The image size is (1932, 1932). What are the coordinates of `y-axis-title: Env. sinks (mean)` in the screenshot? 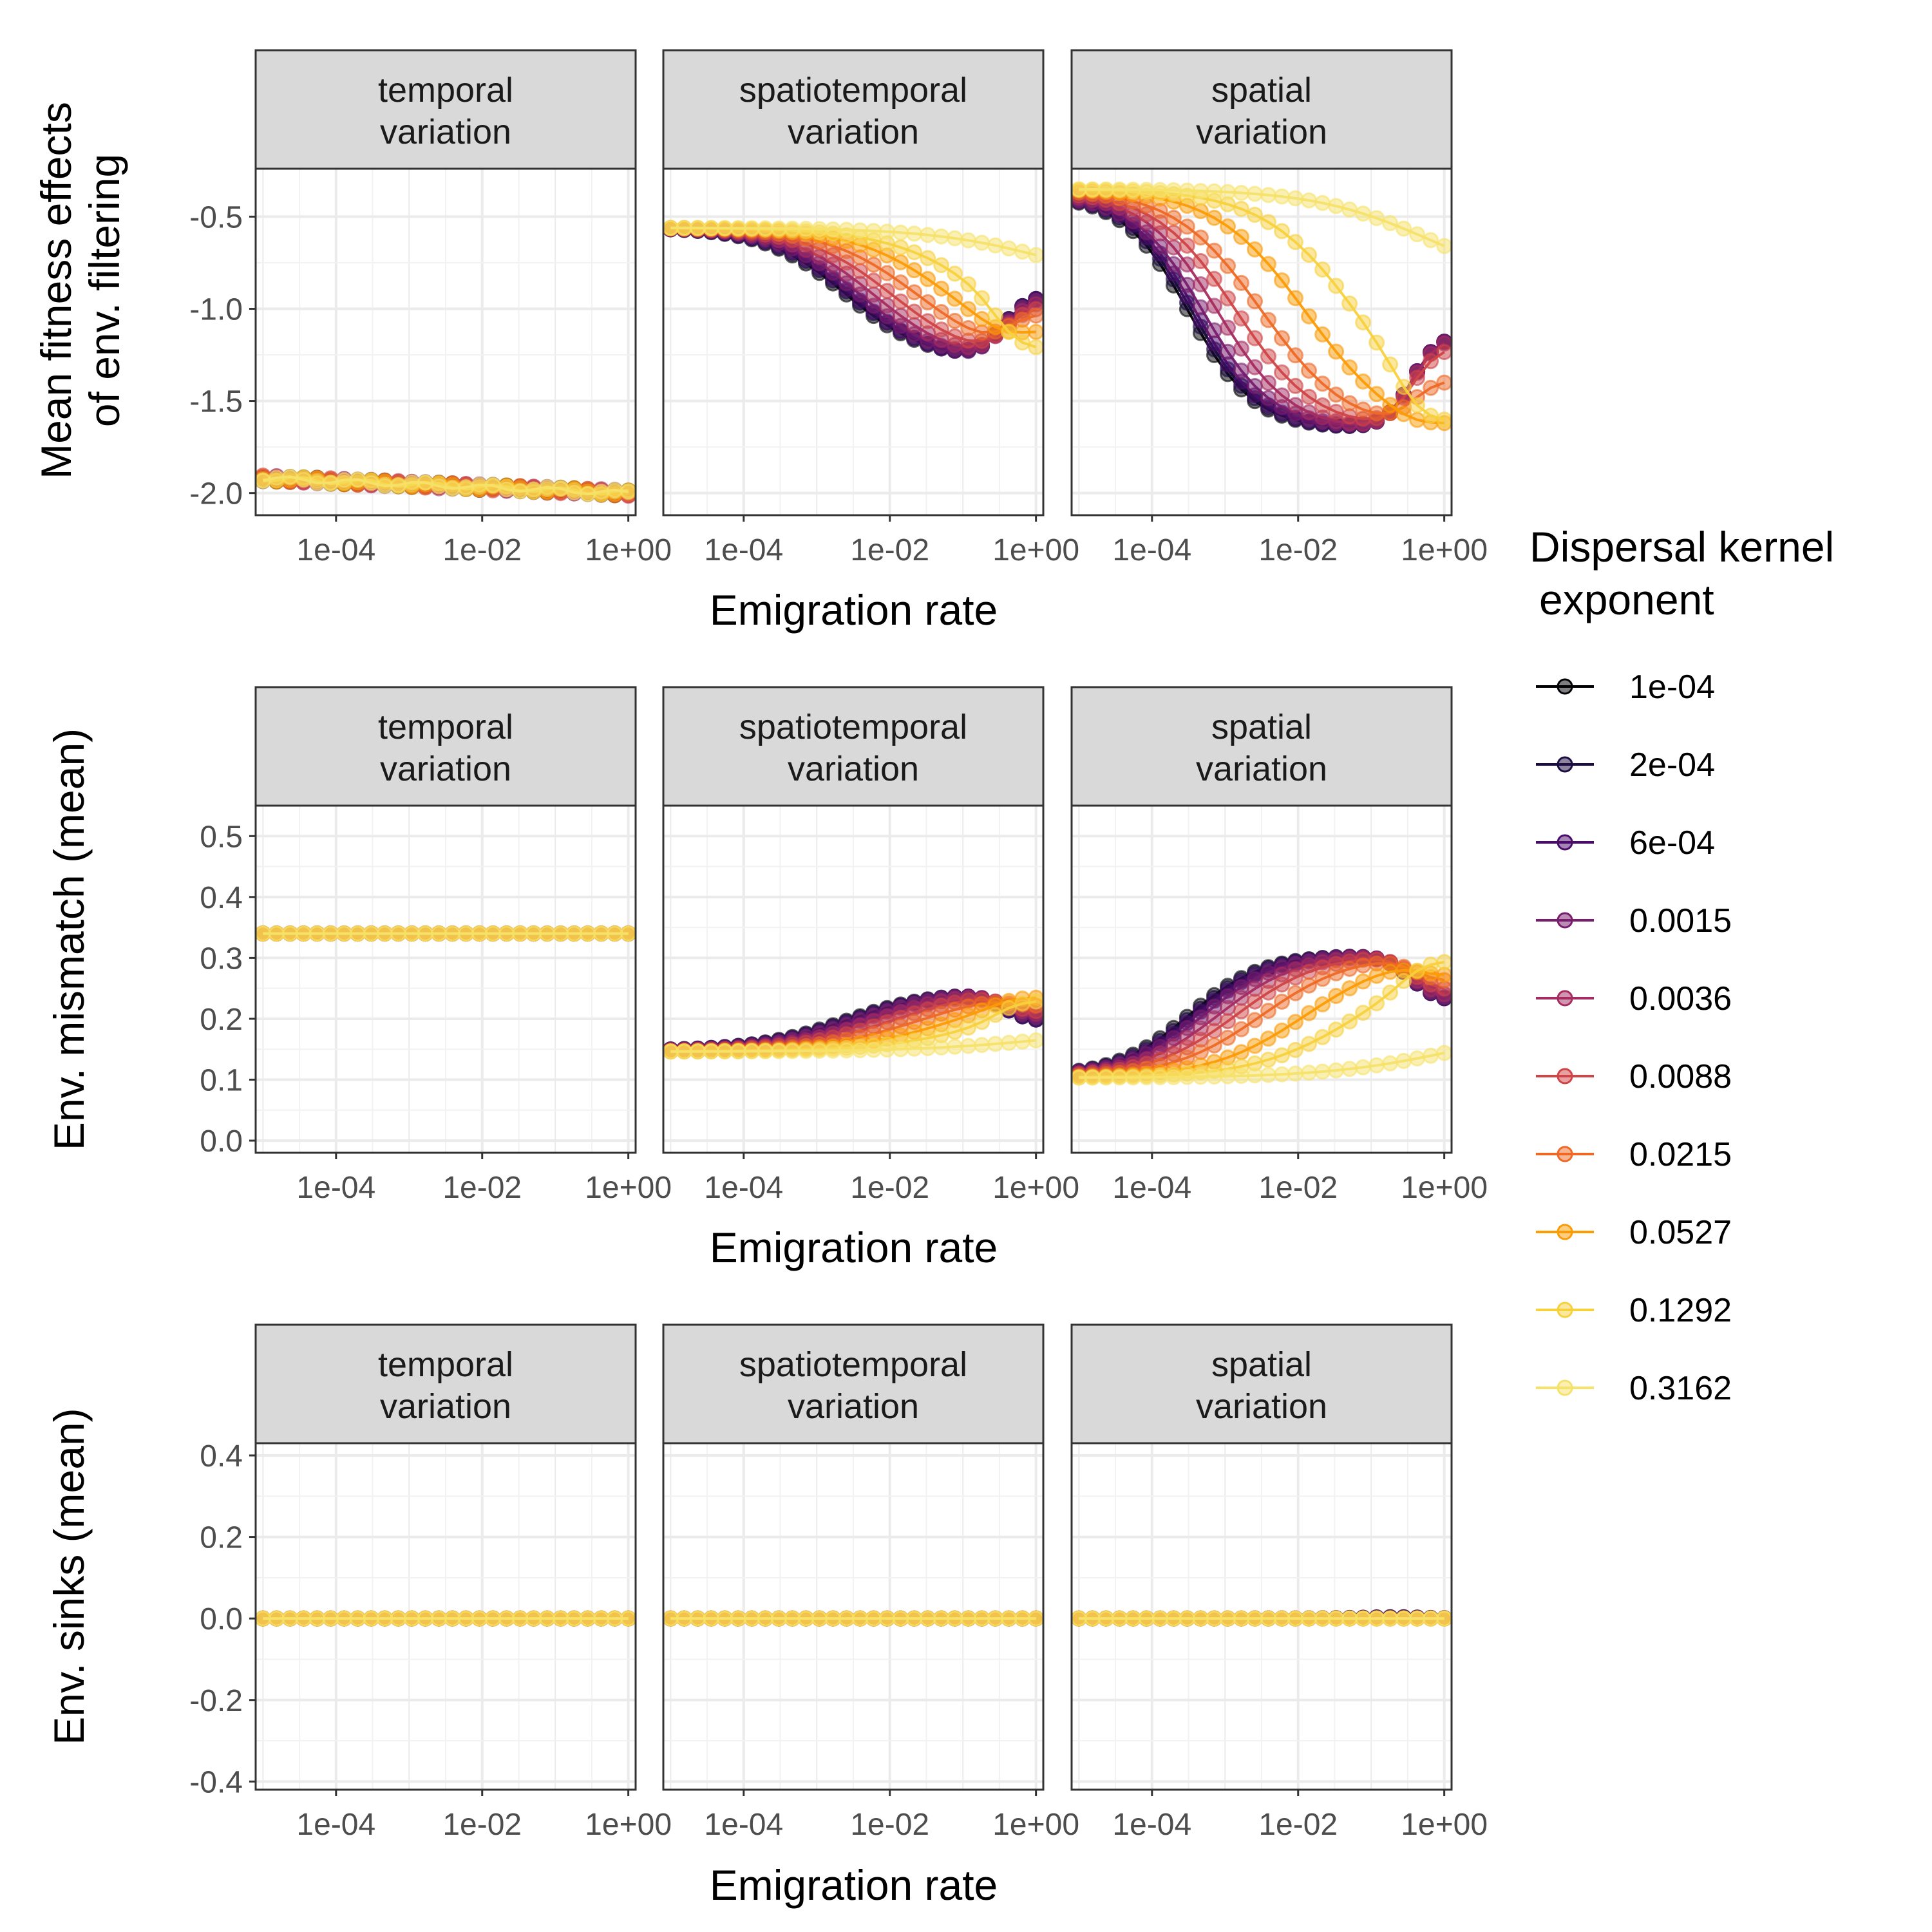 It's located at (69, 1576).